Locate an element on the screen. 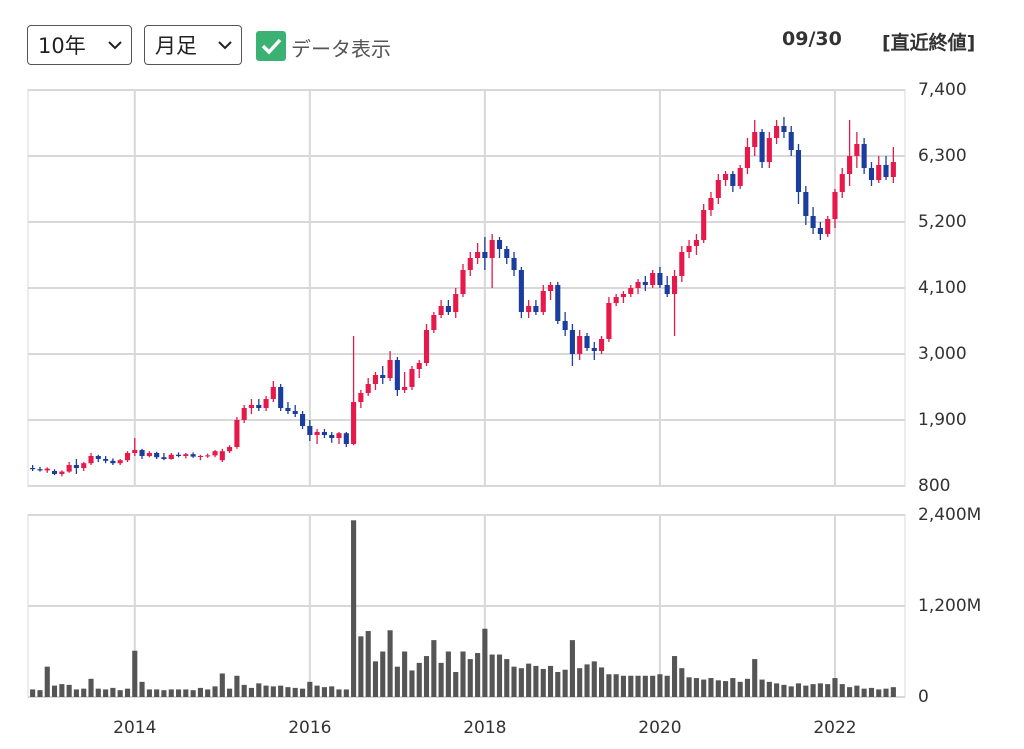 This screenshot has width=1024, height=749. y-tick-label: 4,100 is located at coordinates (942, 288).